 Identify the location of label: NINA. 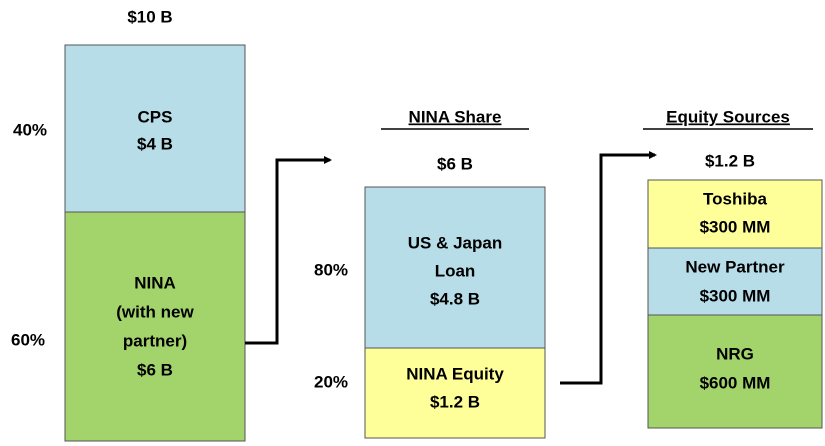
(155, 282).